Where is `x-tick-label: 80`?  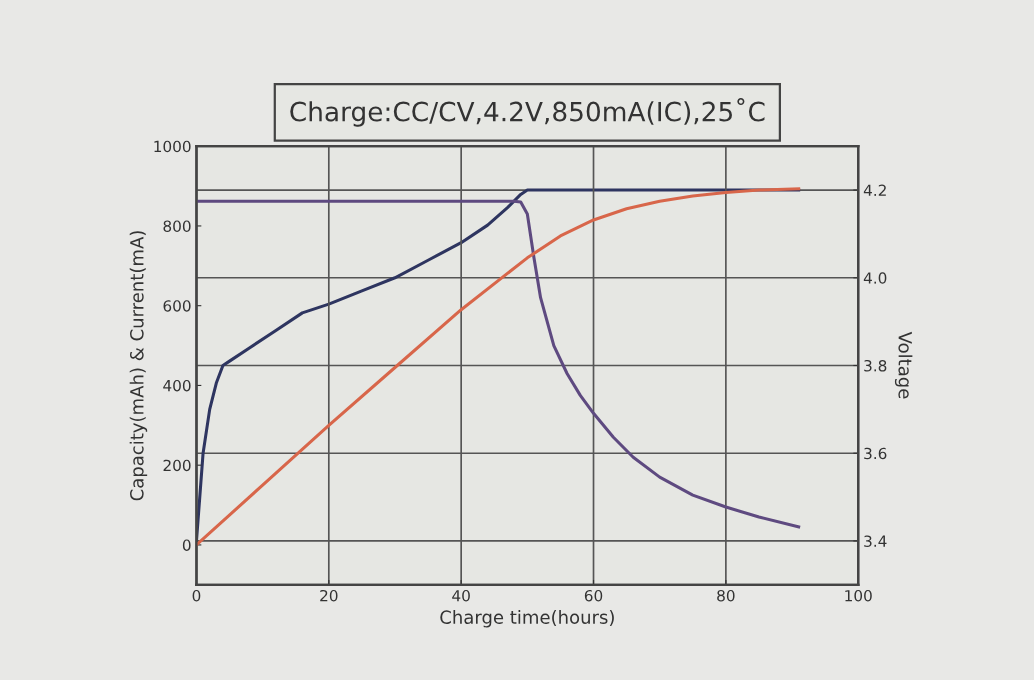
x-tick-label: 80 is located at coordinates (726, 595).